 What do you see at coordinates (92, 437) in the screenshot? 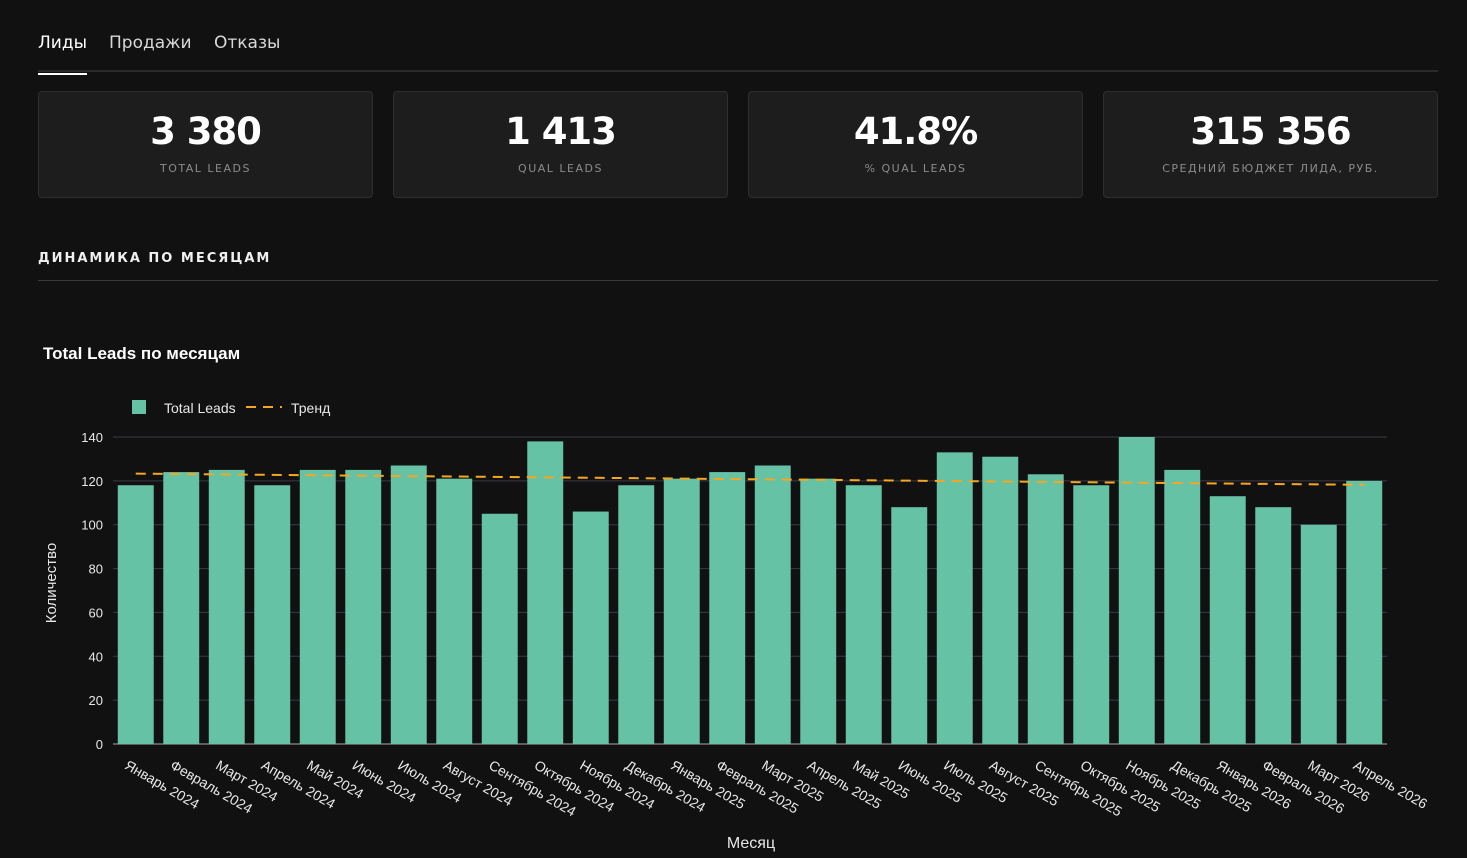
I see `y-tick-label: 140` at bounding box center [92, 437].